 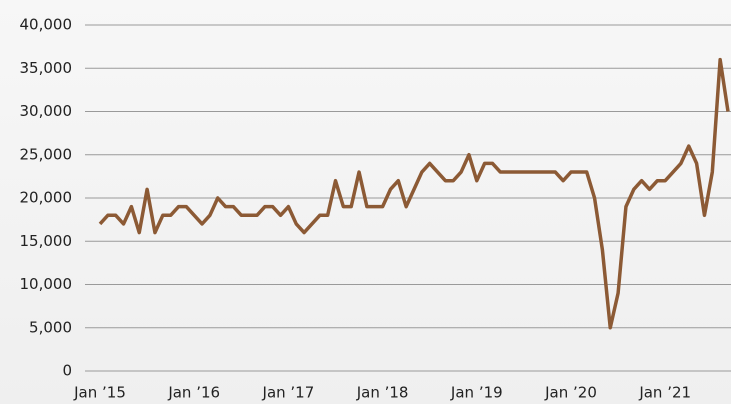 What do you see at coordinates (46, 111) in the screenshot?
I see `y-tick-label: 30,000` at bounding box center [46, 111].